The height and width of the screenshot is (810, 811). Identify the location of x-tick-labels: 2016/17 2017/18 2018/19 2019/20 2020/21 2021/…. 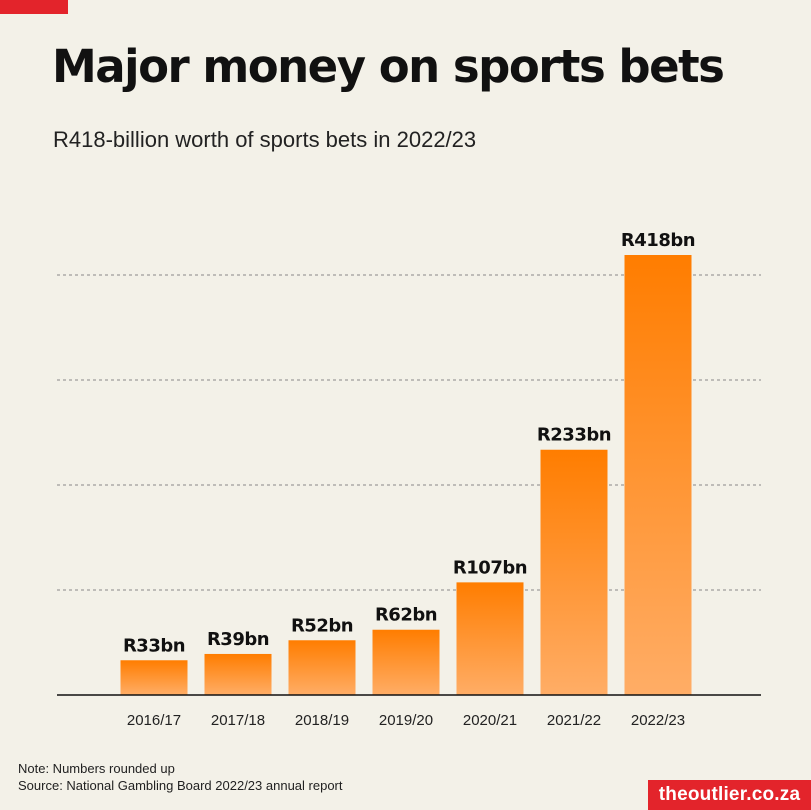
(406, 720).